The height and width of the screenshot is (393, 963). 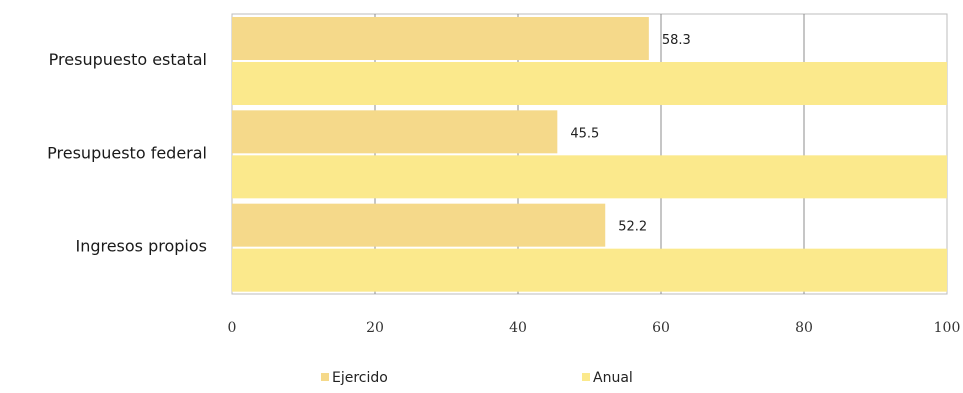 What do you see at coordinates (586, 377) in the screenshot?
I see `legend-swatch-anual` at bounding box center [586, 377].